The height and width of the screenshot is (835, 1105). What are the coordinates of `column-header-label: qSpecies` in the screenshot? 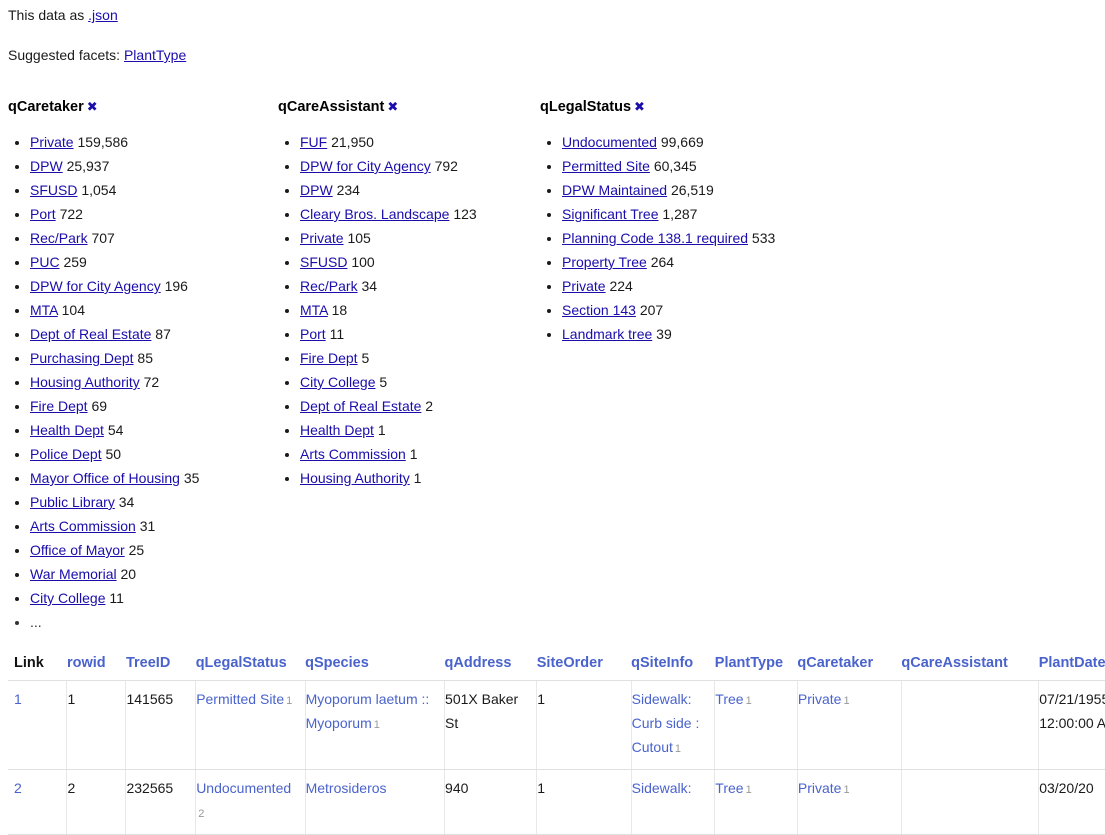 It's located at (337, 663).